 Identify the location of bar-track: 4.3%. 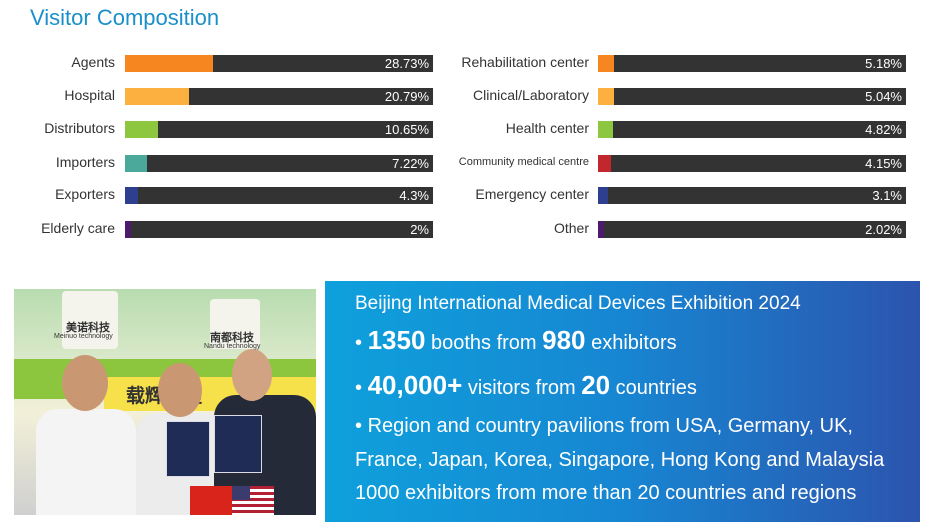
(279, 195).